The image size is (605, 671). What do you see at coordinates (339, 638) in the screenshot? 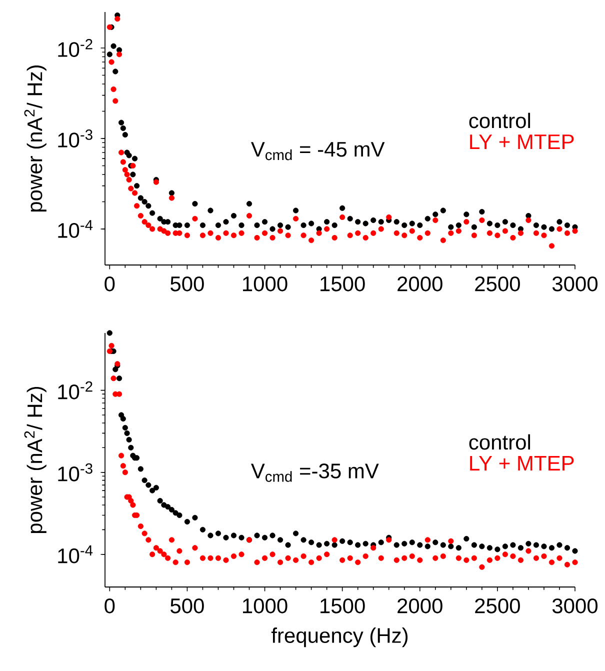
I see `x-axis-title: frequency (Hz)` at bounding box center [339, 638].